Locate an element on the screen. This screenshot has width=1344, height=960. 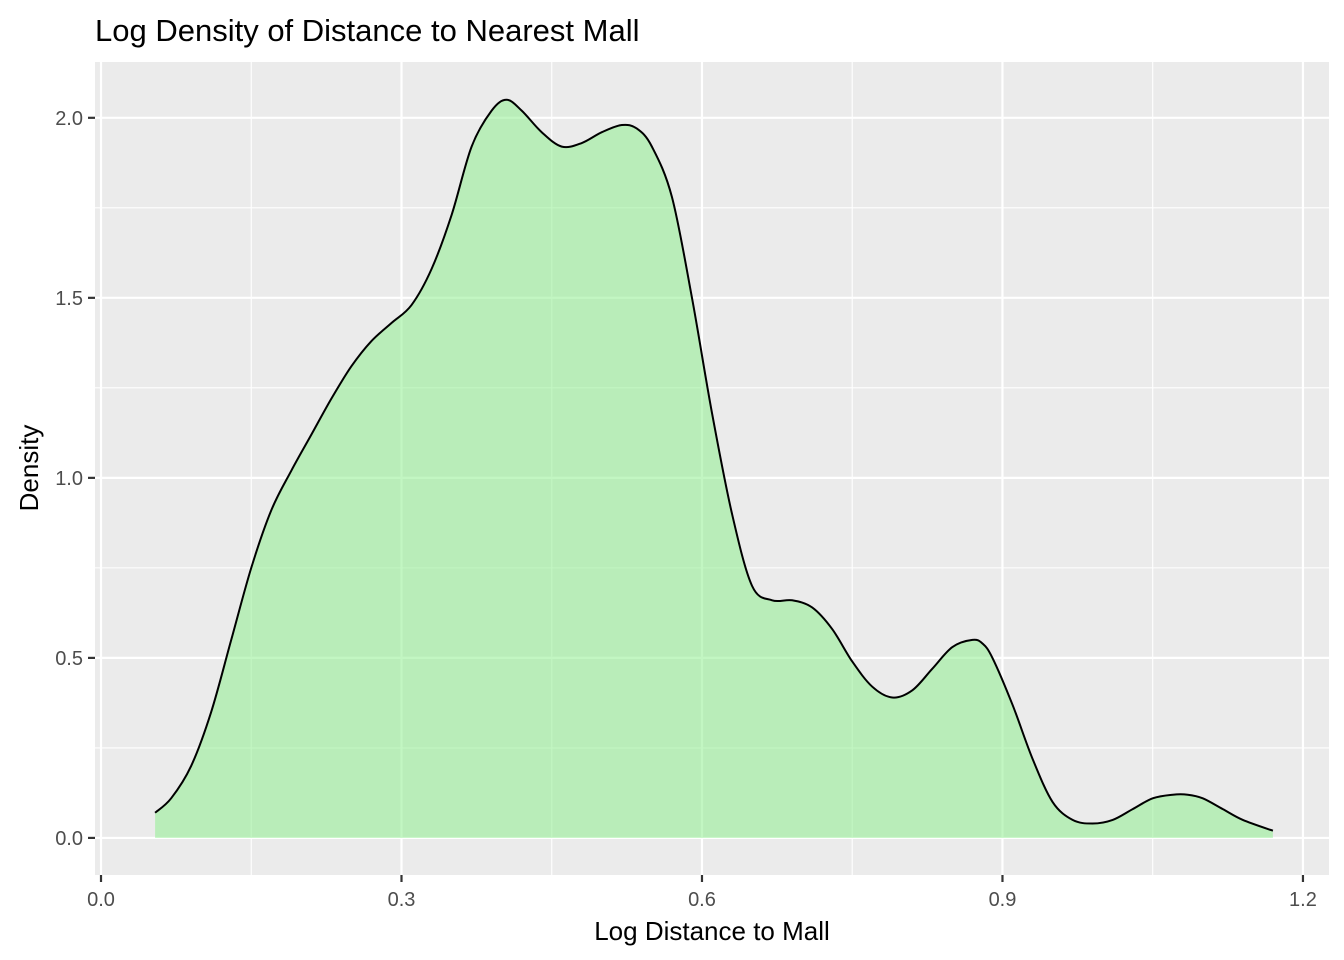
x-axis-ticks: 0.0 0.3 0.6 0.9 1.2 is located at coordinates (702, 893).